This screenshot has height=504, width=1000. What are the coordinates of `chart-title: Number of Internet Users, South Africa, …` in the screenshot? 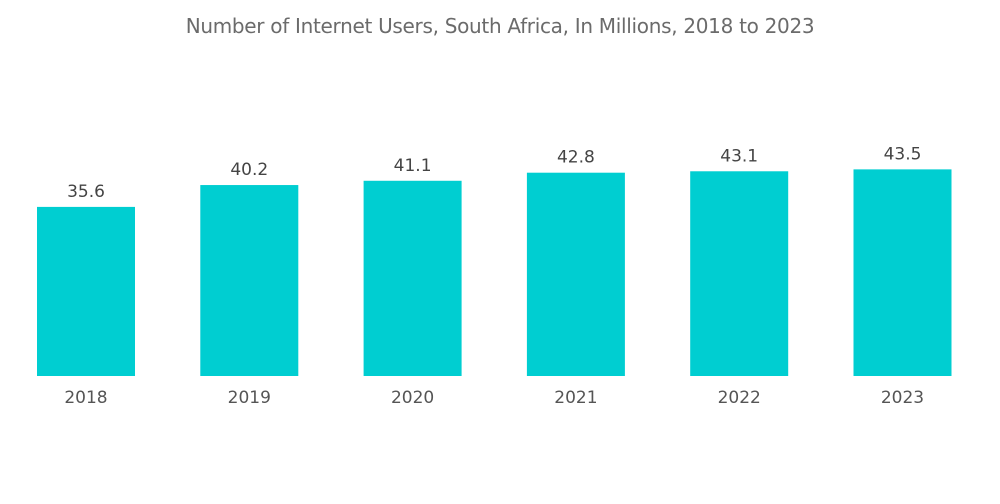 It's located at (500, 26).